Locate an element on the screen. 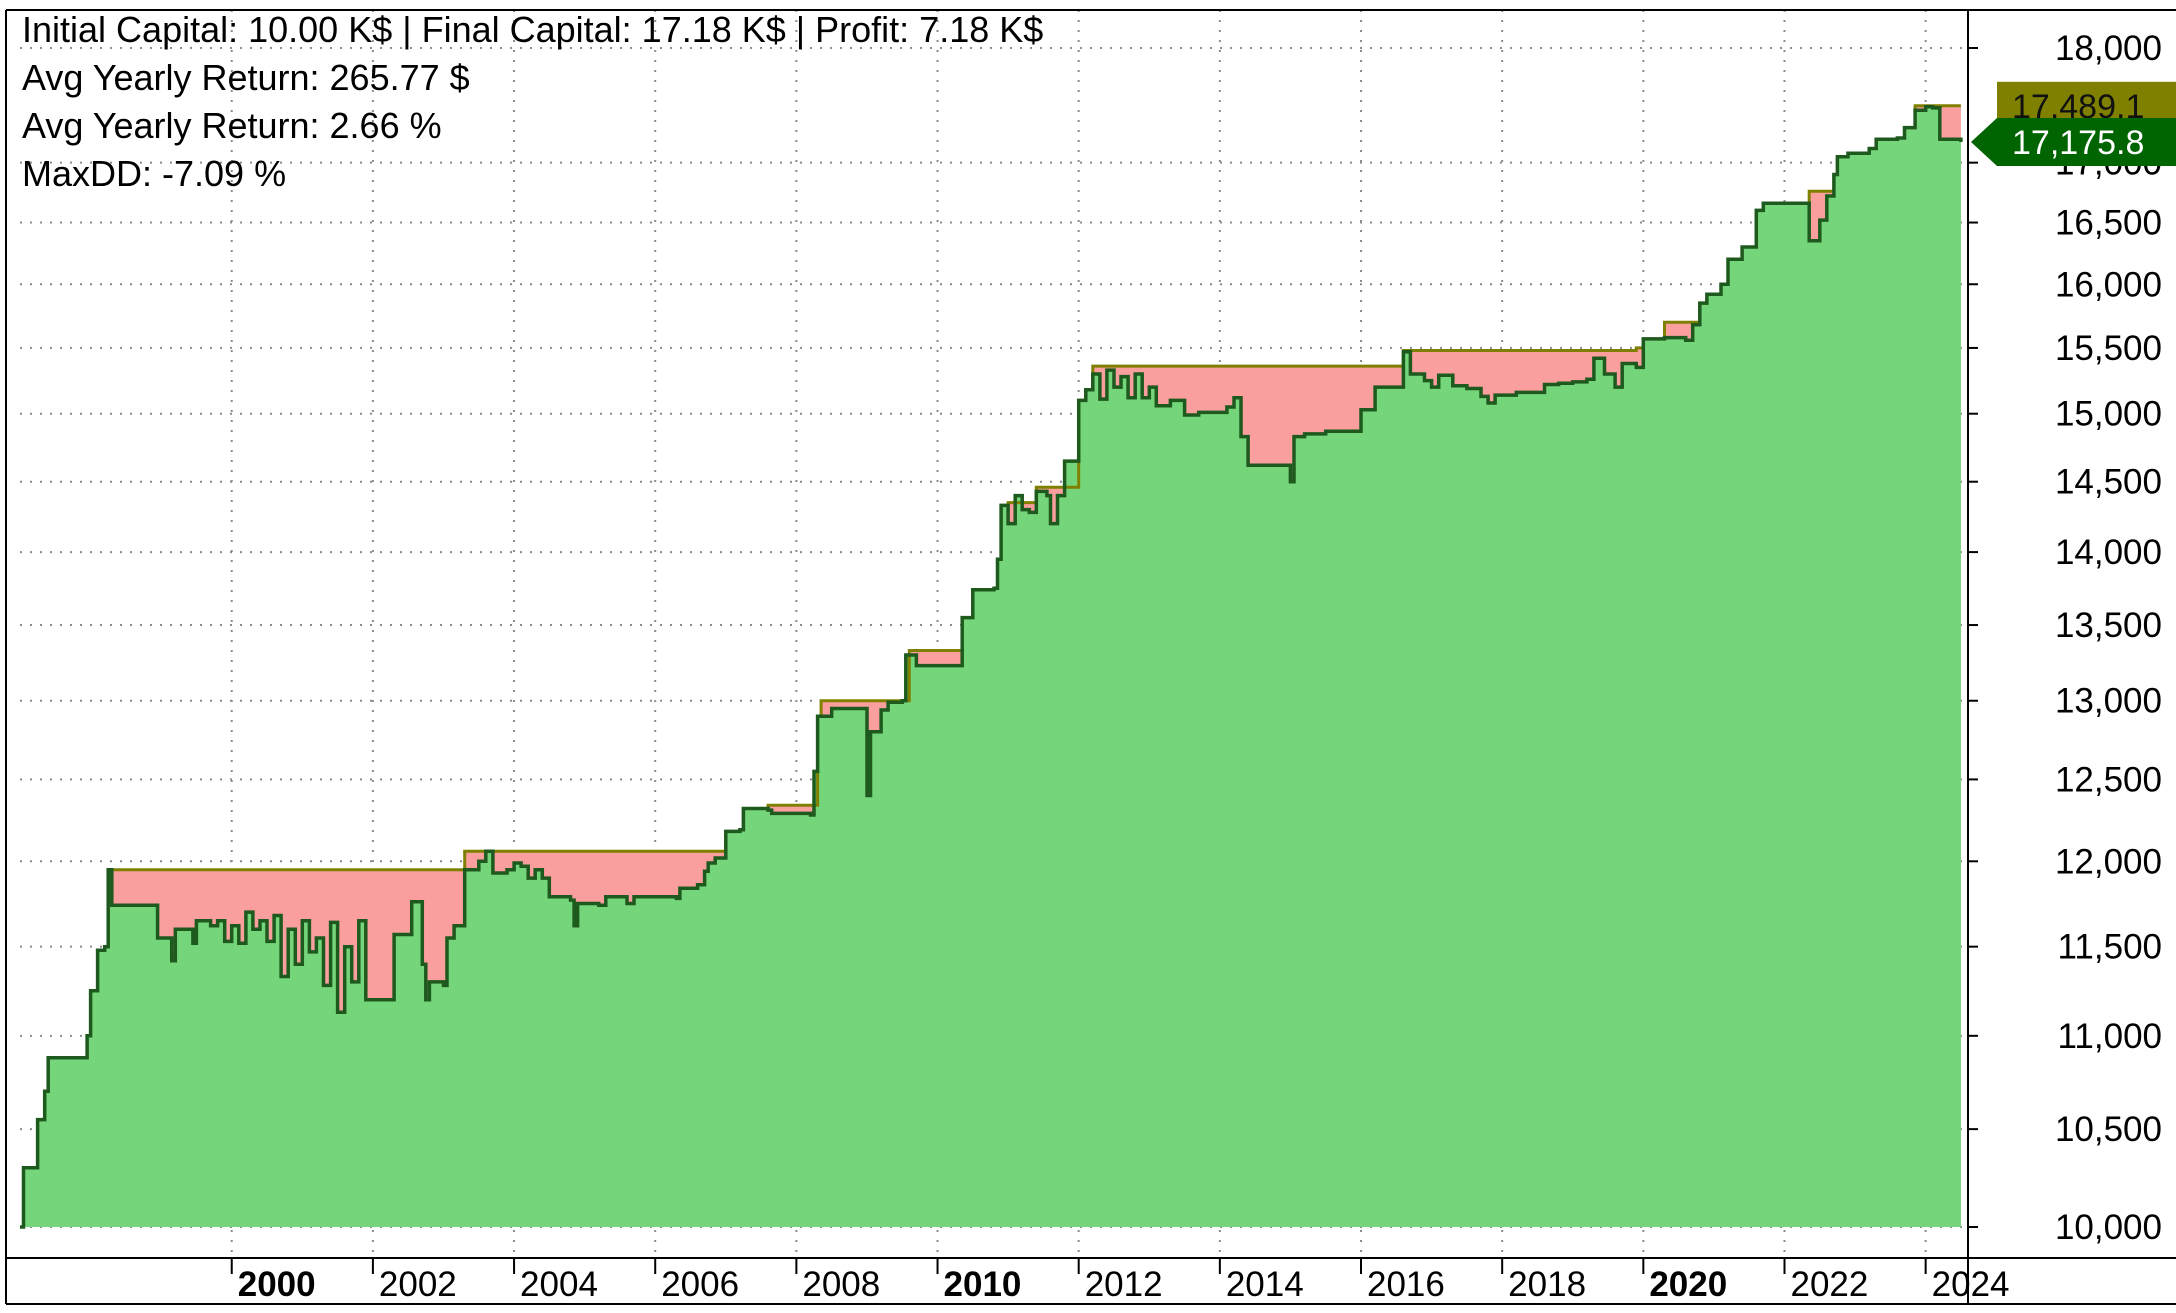 The width and height of the screenshot is (2176, 1313). x-tick-label: 2006 is located at coordinates (700, 1284).